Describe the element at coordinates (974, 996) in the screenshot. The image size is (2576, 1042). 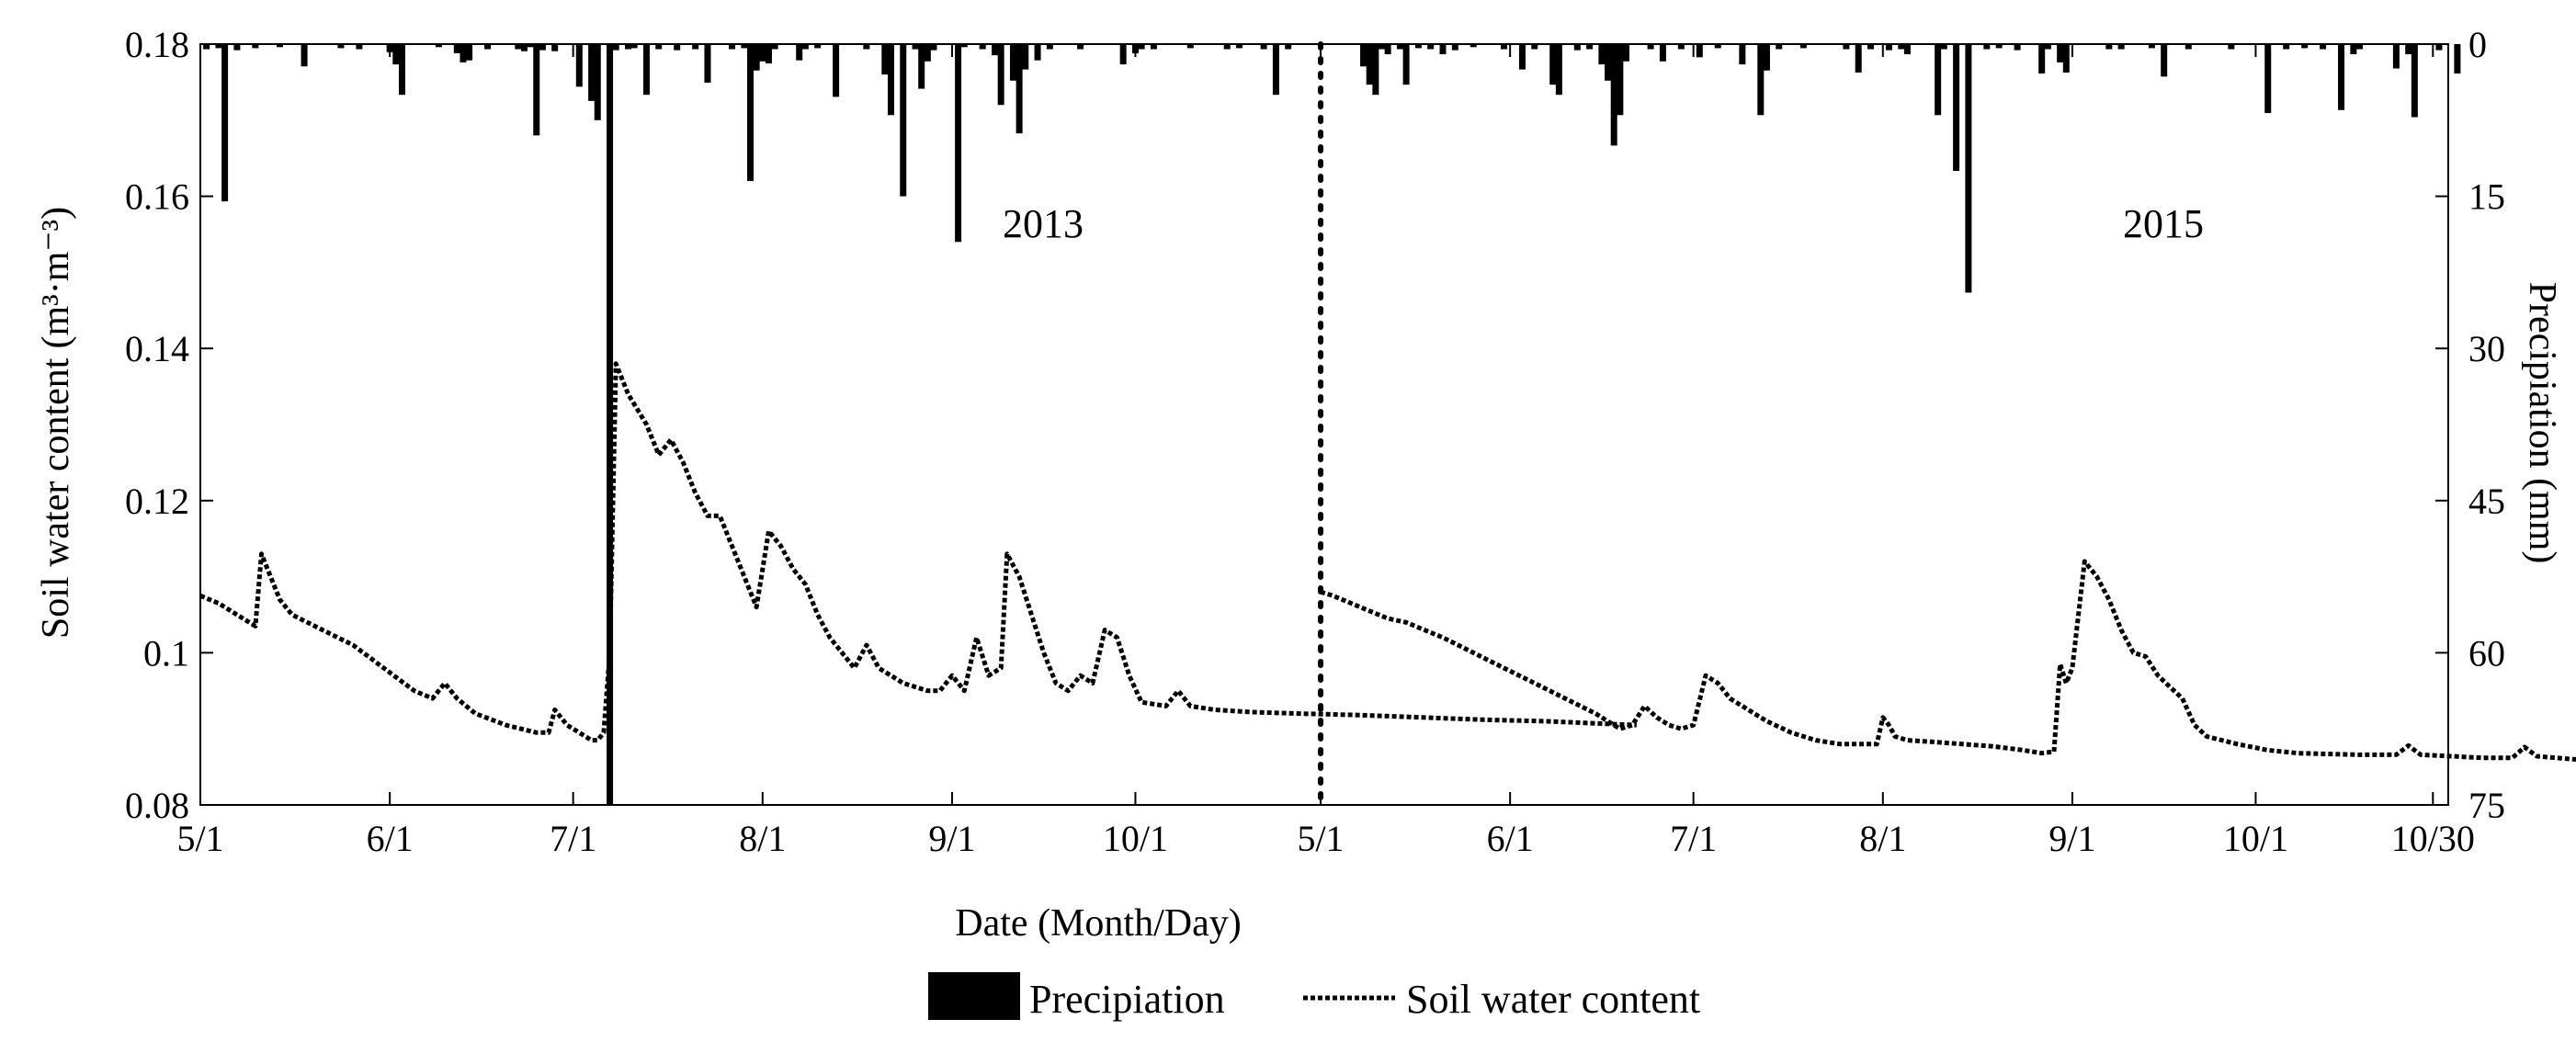
I see `legend-precip-swatch` at that location.